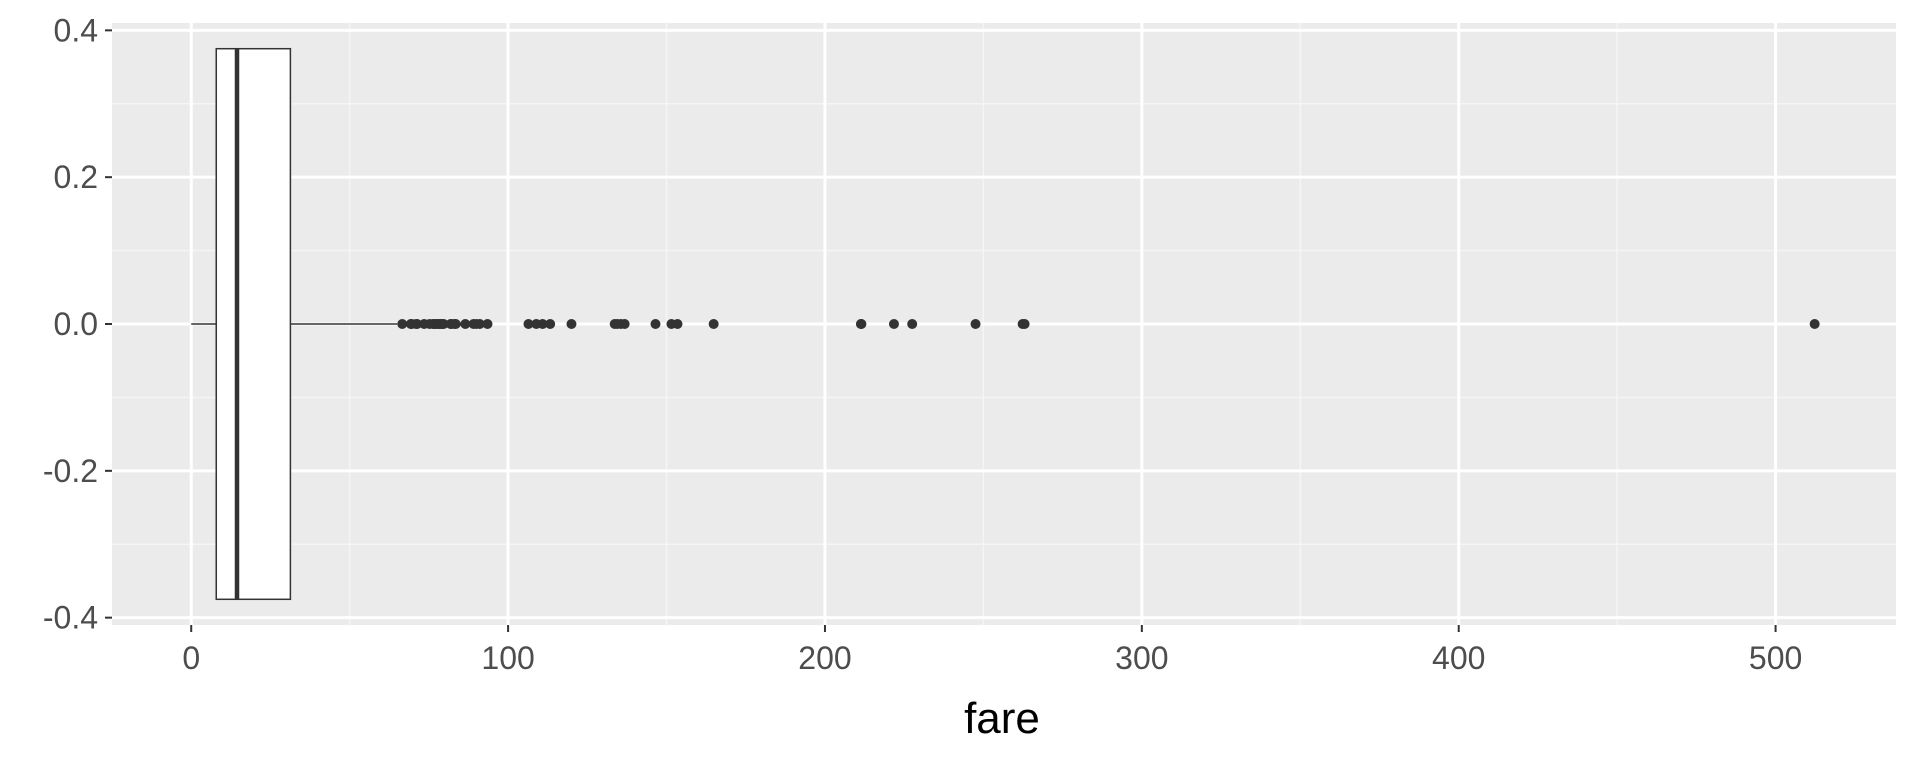 The width and height of the screenshot is (1920, 768). Describe the element at coordinates (70, 618) in the screenshot. I see `y-tick-label: -0.4` at that location.